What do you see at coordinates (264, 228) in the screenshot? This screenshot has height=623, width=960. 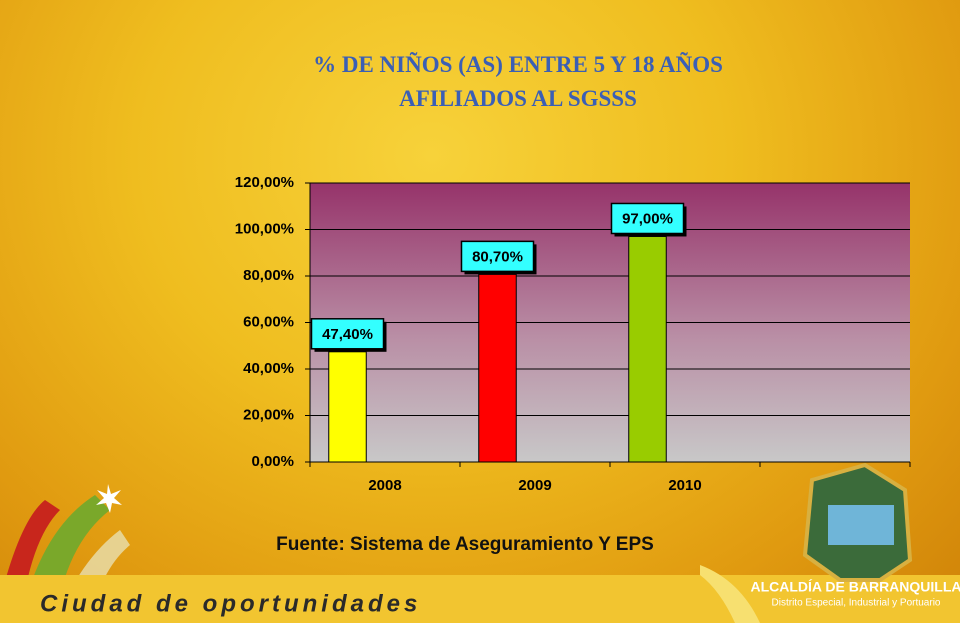 I see `y-tick-label: 100,00%` at bounding box center [264, 228].